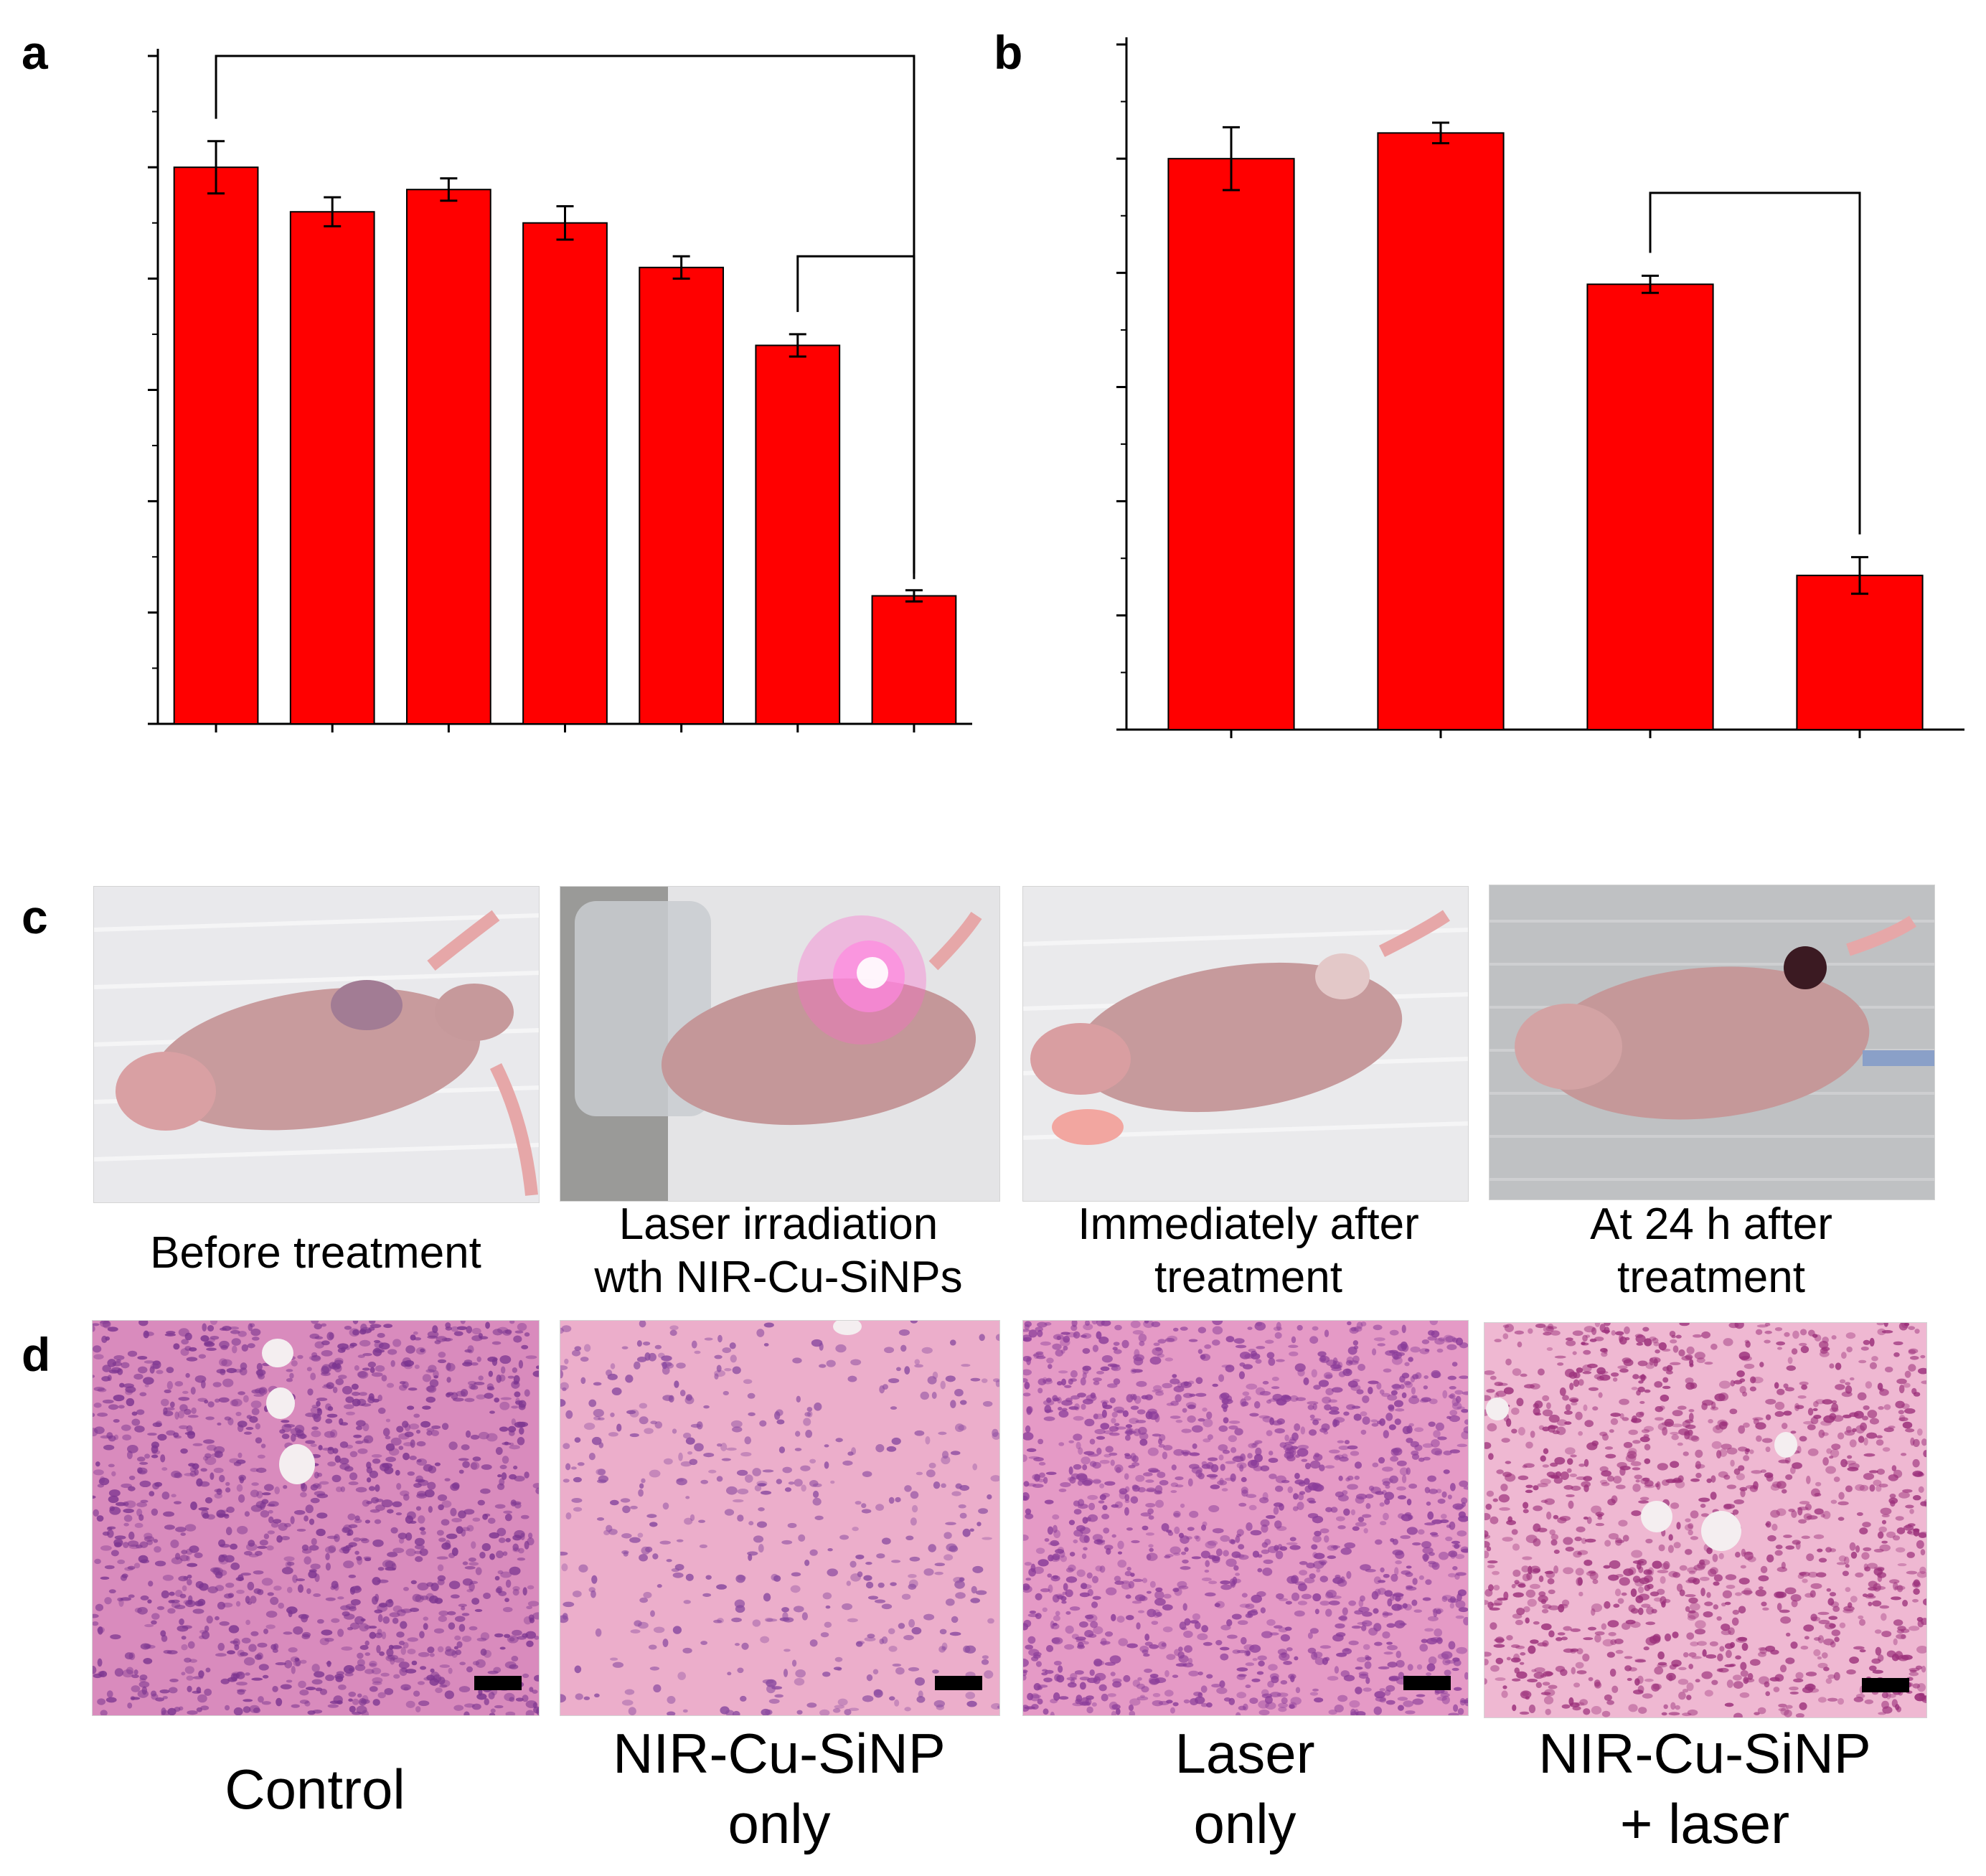 This screenshot has height=1876, width=1986. I want to click on scale-bar, so click(1885, 1685).